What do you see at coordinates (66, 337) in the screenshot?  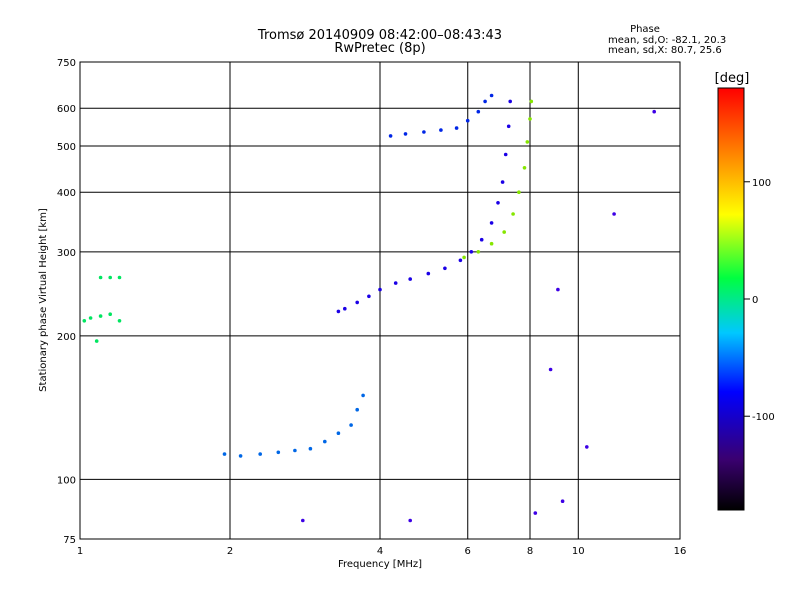 I see `y-tick-label: 200` at bounding box center [66, 337].